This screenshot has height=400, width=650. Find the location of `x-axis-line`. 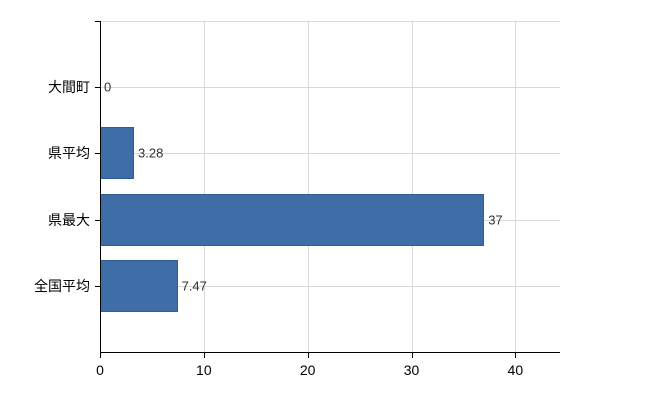

x-axis-line is located at coordinates (330, 352).